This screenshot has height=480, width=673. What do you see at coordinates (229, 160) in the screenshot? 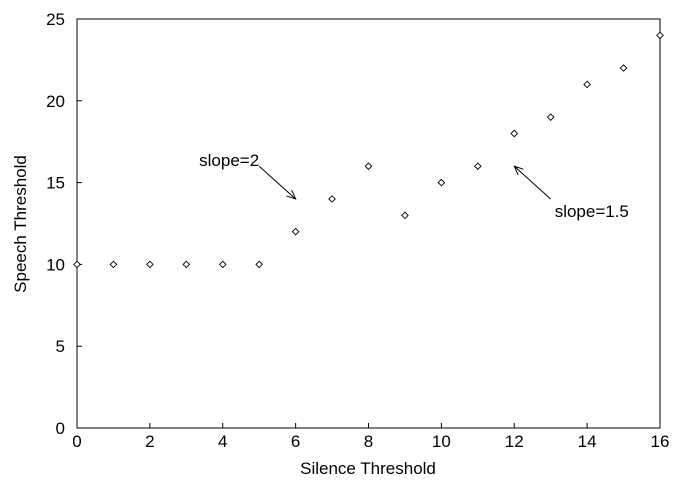
I see `annotation-label: slope=2` at bounding box center [229, 160].